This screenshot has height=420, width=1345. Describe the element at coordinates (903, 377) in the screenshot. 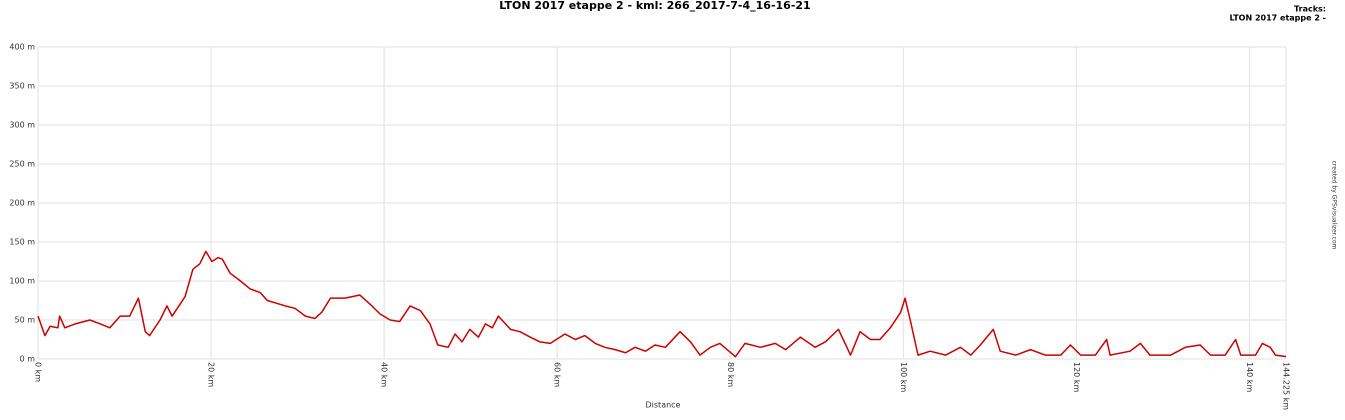

I see `x-tick-label: 100 km` at that location.